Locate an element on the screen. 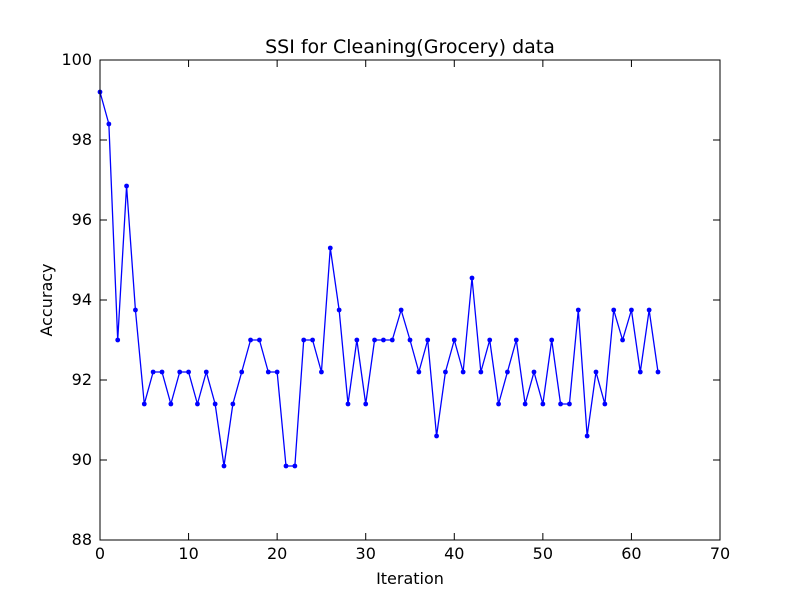  y-tick-label: 92 is located at coordinates (82, 379).